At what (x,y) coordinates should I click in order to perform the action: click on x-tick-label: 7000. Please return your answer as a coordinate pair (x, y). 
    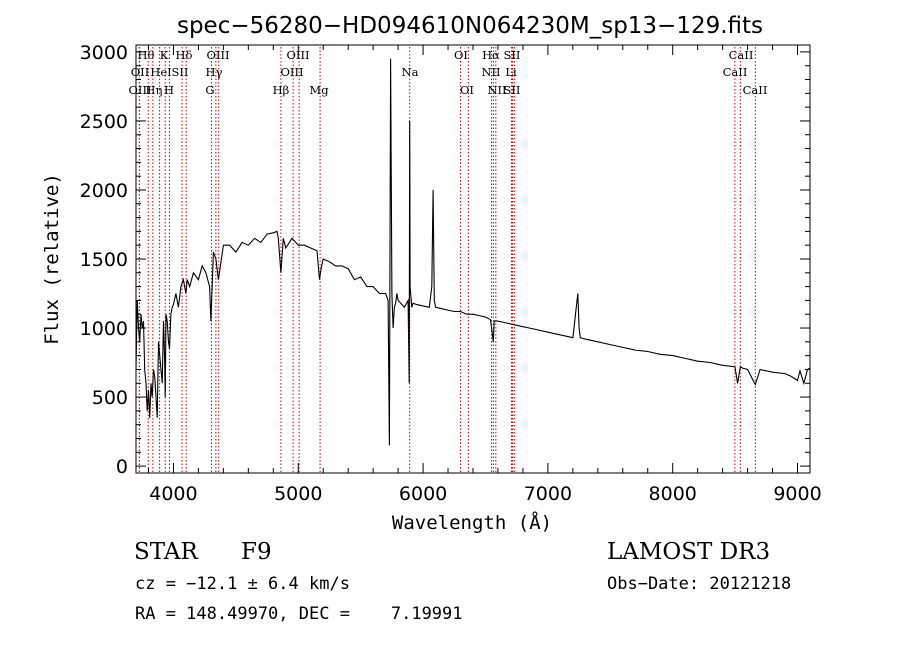
    Looking at the image, I should click on (548, 494).